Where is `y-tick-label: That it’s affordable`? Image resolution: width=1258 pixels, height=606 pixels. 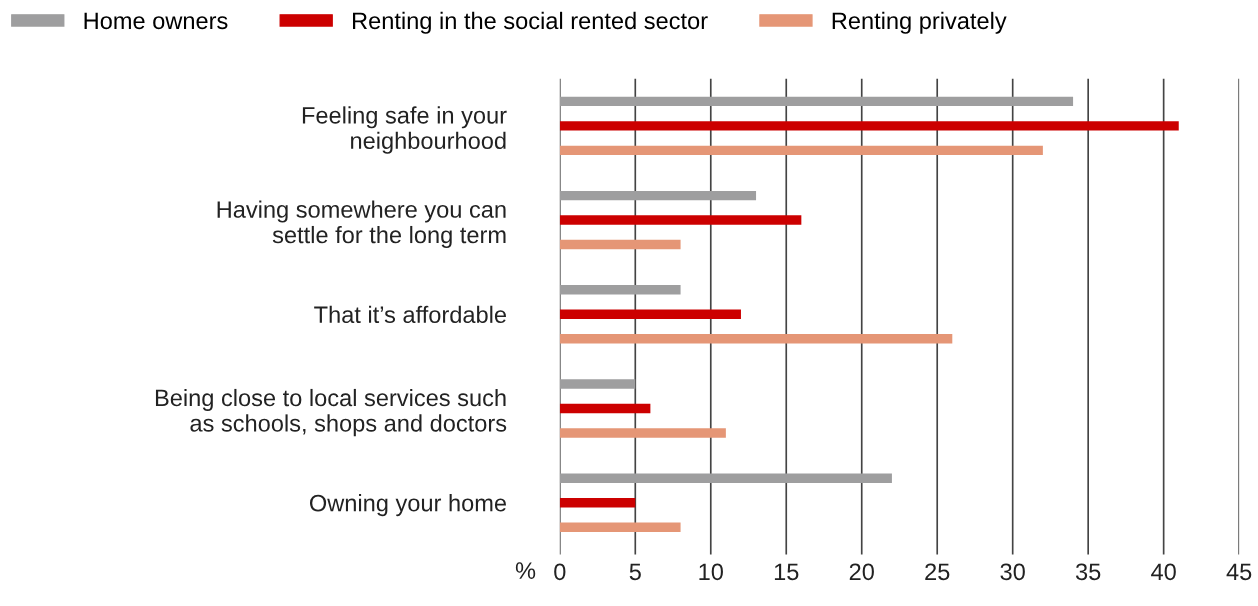 y-tick-label: That it’s affordable is located at coordinates (410, 314).